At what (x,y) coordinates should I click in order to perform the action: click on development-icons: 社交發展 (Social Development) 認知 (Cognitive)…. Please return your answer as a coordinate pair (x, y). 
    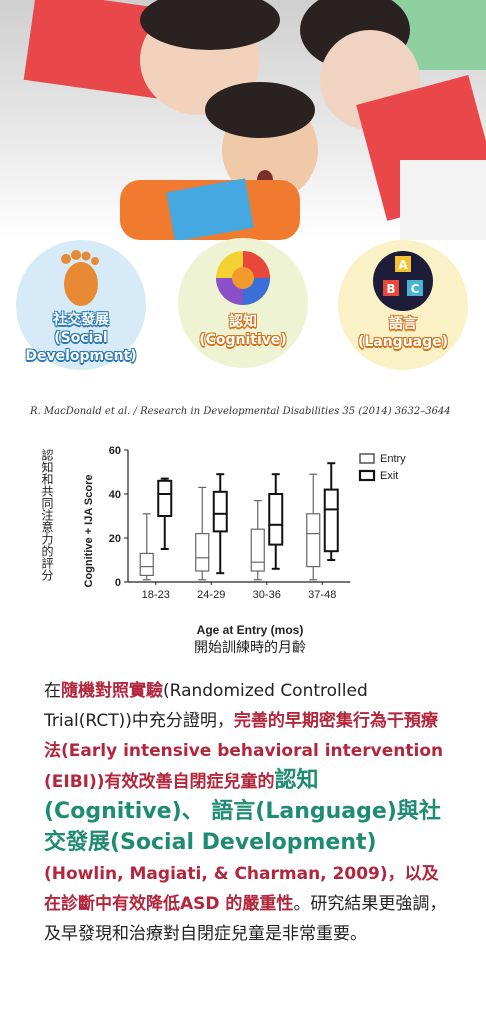
    Looking at the image, I should click on (243, 307).